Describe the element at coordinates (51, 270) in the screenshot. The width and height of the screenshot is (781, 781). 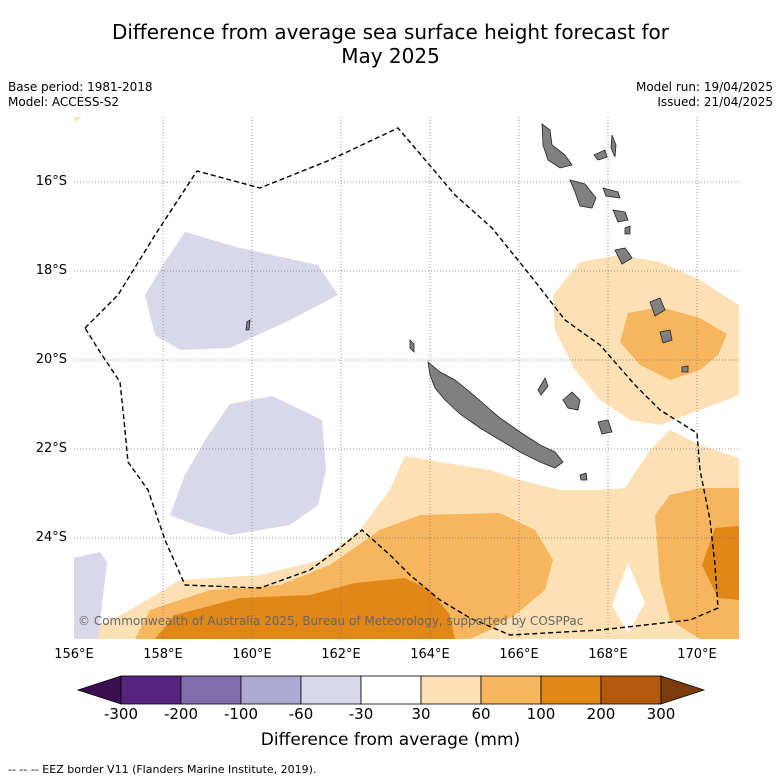
I see `lat-label-18s: 18°S` at that location.